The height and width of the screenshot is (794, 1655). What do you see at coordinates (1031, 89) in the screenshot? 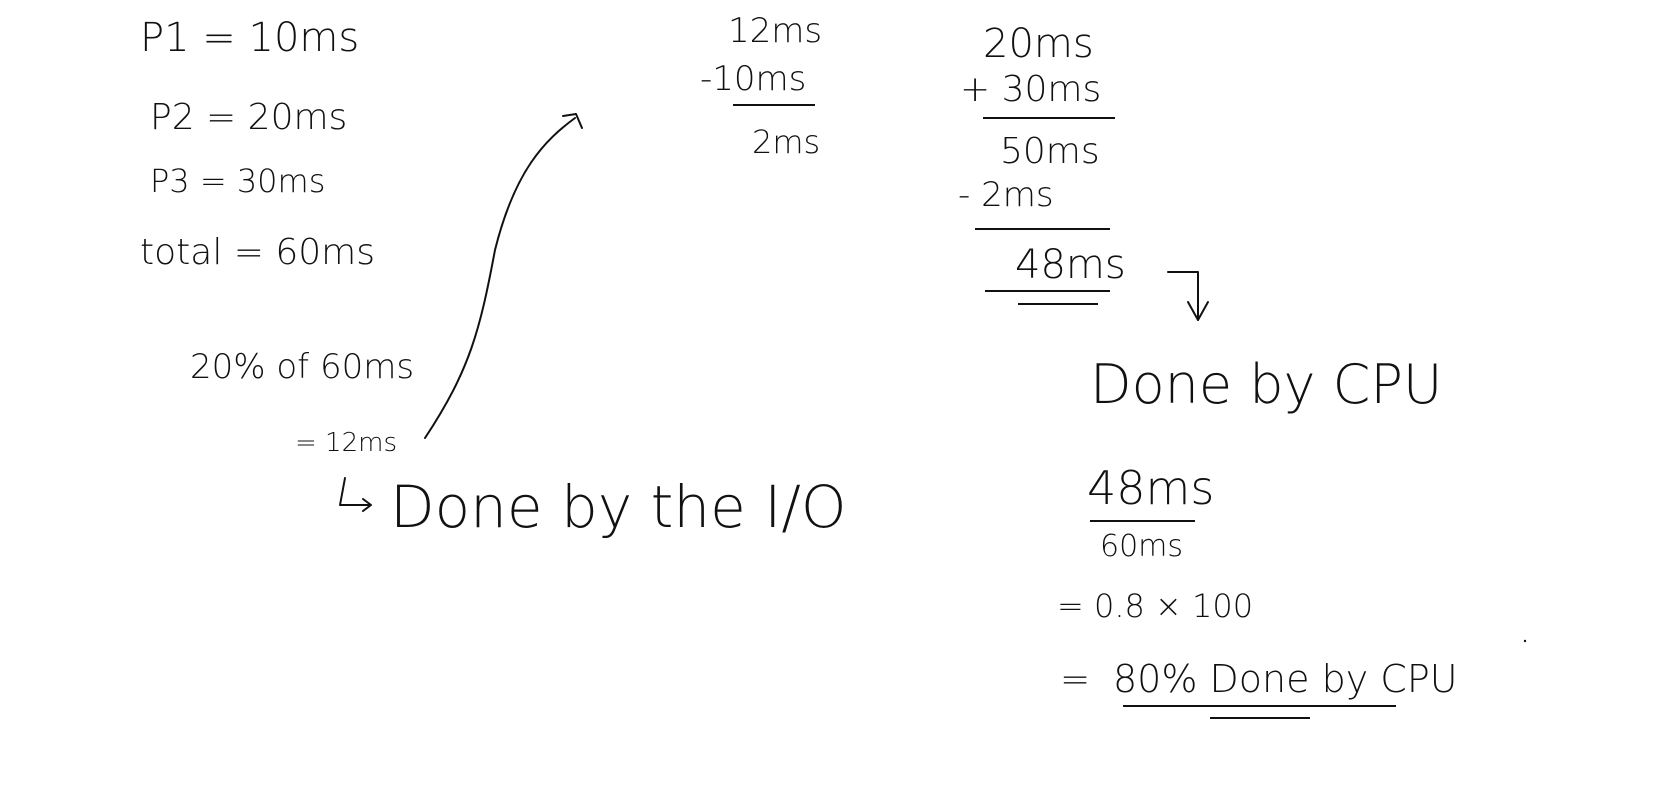
I see `right-b: + 30ms` at bounding box center [1031, 89].